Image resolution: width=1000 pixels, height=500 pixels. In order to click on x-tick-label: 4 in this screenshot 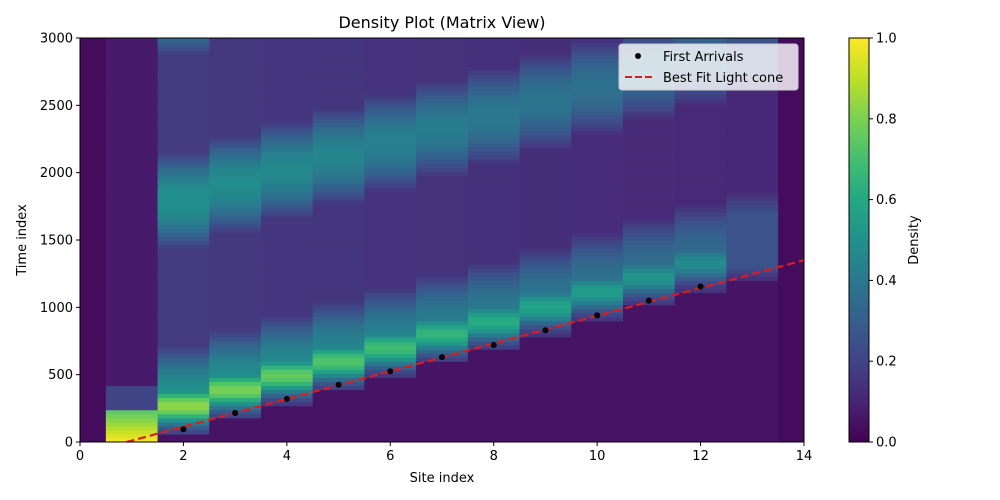, I will do `click(287, 456)`.